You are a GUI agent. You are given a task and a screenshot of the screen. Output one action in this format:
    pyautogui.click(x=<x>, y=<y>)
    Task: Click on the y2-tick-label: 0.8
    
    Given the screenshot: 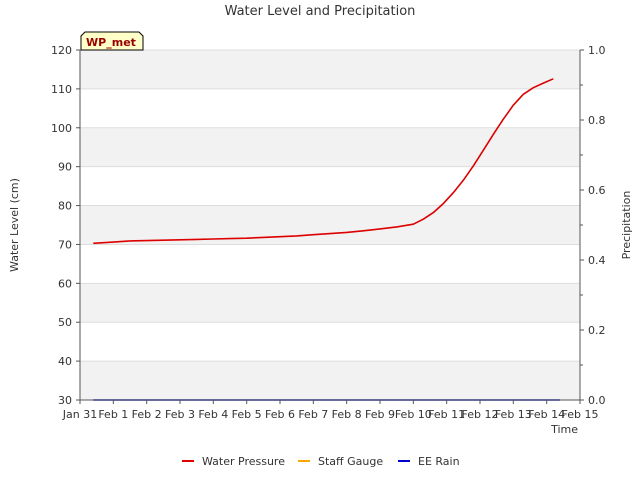 What is the action you would take?
    pyautogui.click(x=597, y=120)
    